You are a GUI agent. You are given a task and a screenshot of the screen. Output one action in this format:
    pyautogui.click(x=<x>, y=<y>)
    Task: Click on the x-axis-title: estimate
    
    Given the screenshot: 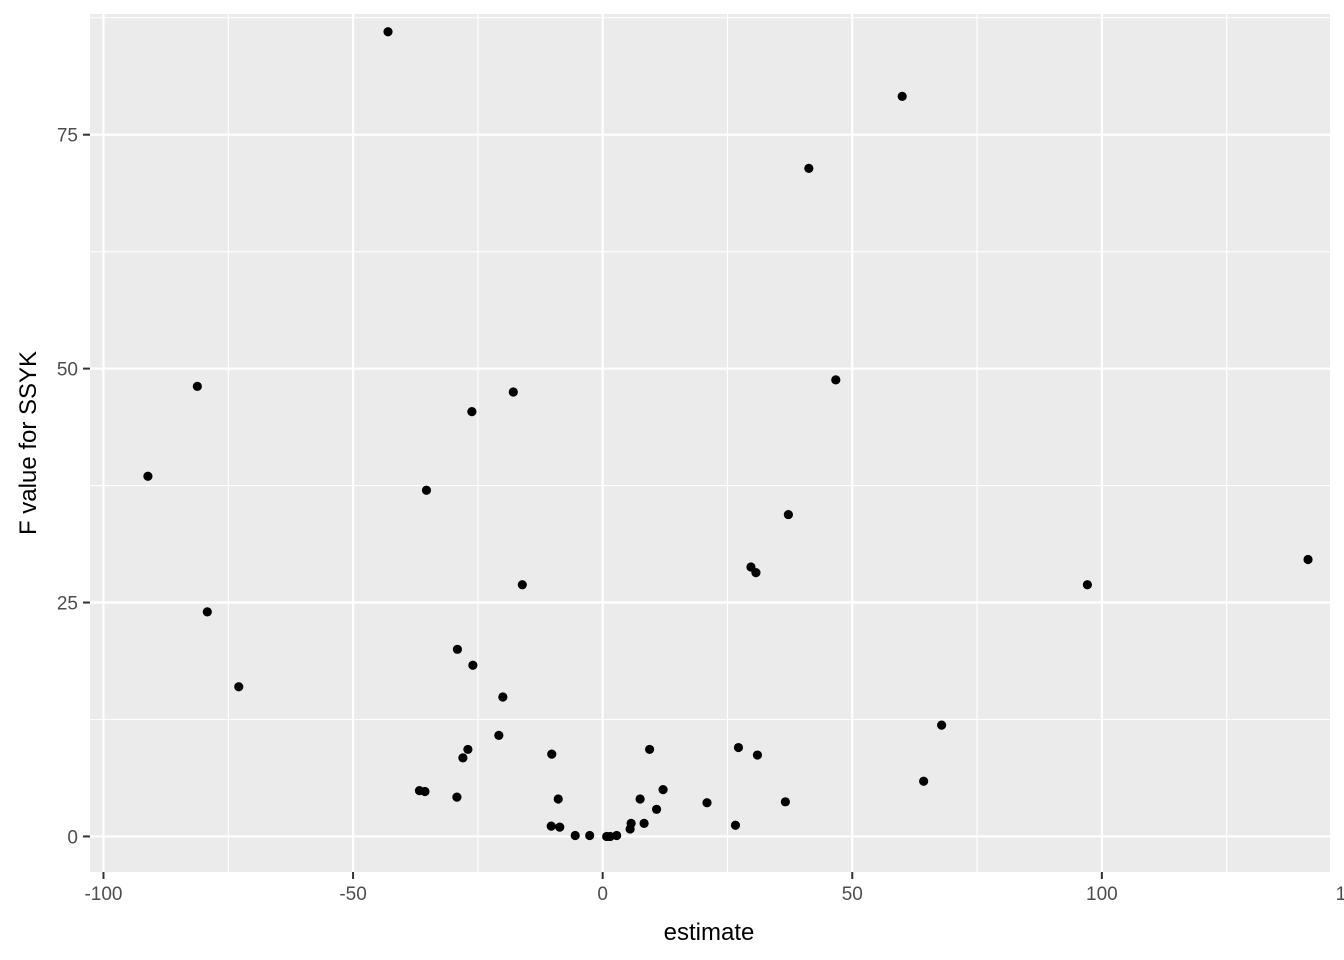 What is the action you would take?
    pyautogui.click(x=709, y=932)
    